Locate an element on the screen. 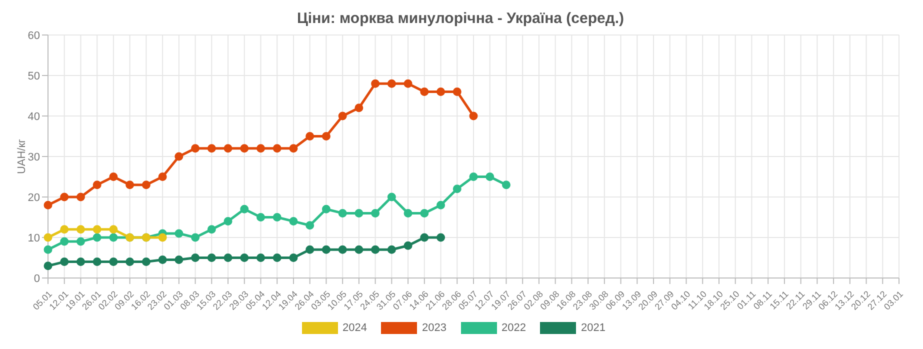  y-axis-title: UAH/кг is located at coordinates (22, 156).